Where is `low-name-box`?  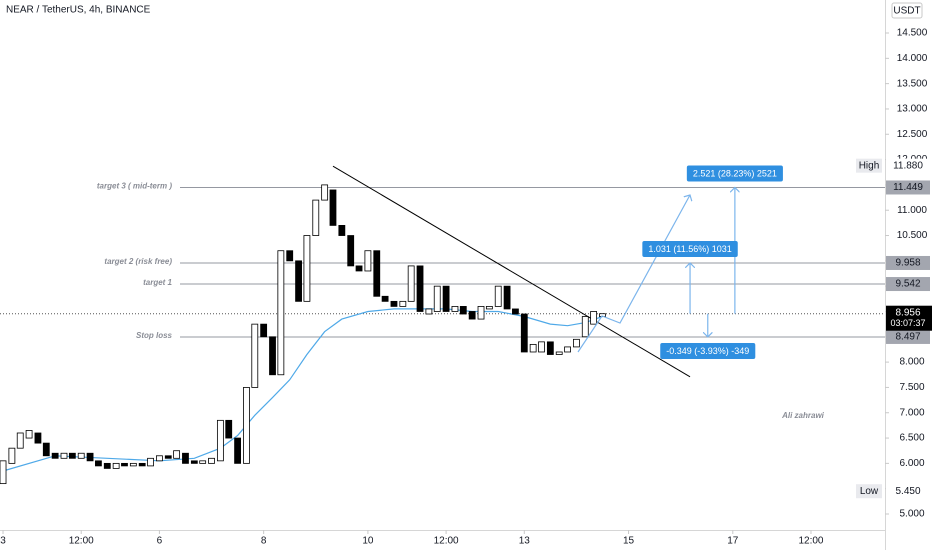
low-name-box is located at coordinates (869, 491).